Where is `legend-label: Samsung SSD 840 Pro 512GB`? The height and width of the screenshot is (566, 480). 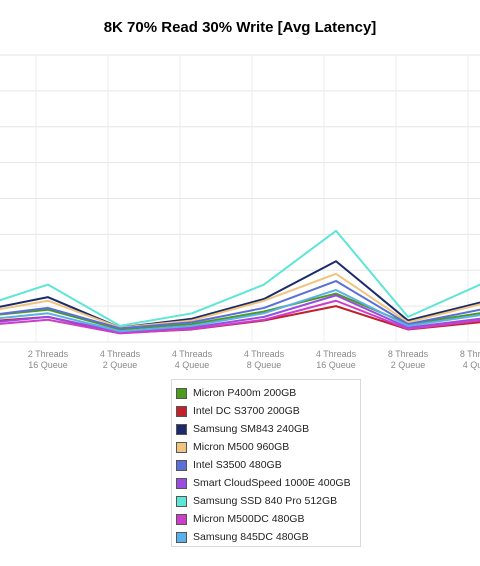
legend-label: Samsung SSD 840 Pro 512GB is located at coordinates (265, 501).